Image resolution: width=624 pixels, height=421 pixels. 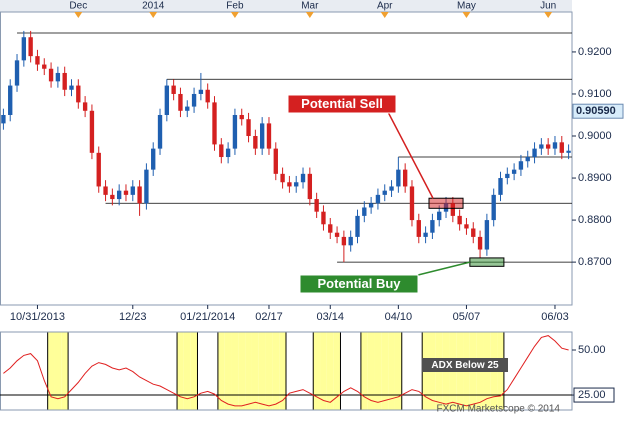 What do you see at coordinates (595, 94) in the screenshot?
I see `y-tick-label: 0.9100` at bounding box center [595, 94].